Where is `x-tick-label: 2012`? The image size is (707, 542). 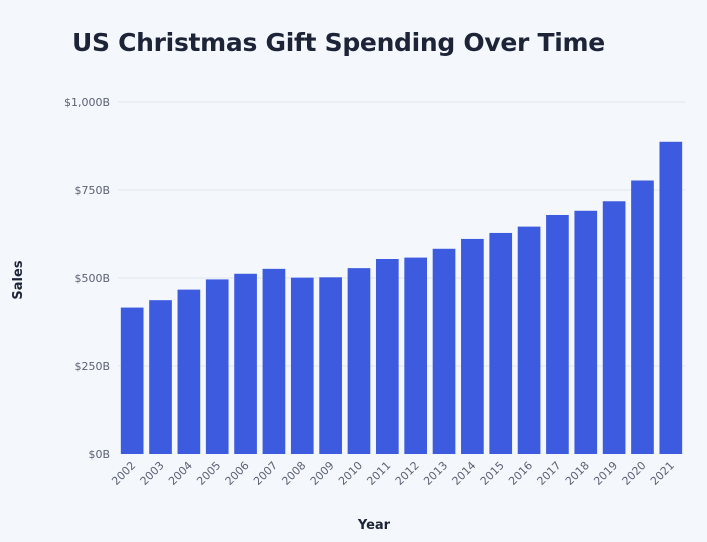 x-tick-label: 2012 is located at coordinates (407, 473).